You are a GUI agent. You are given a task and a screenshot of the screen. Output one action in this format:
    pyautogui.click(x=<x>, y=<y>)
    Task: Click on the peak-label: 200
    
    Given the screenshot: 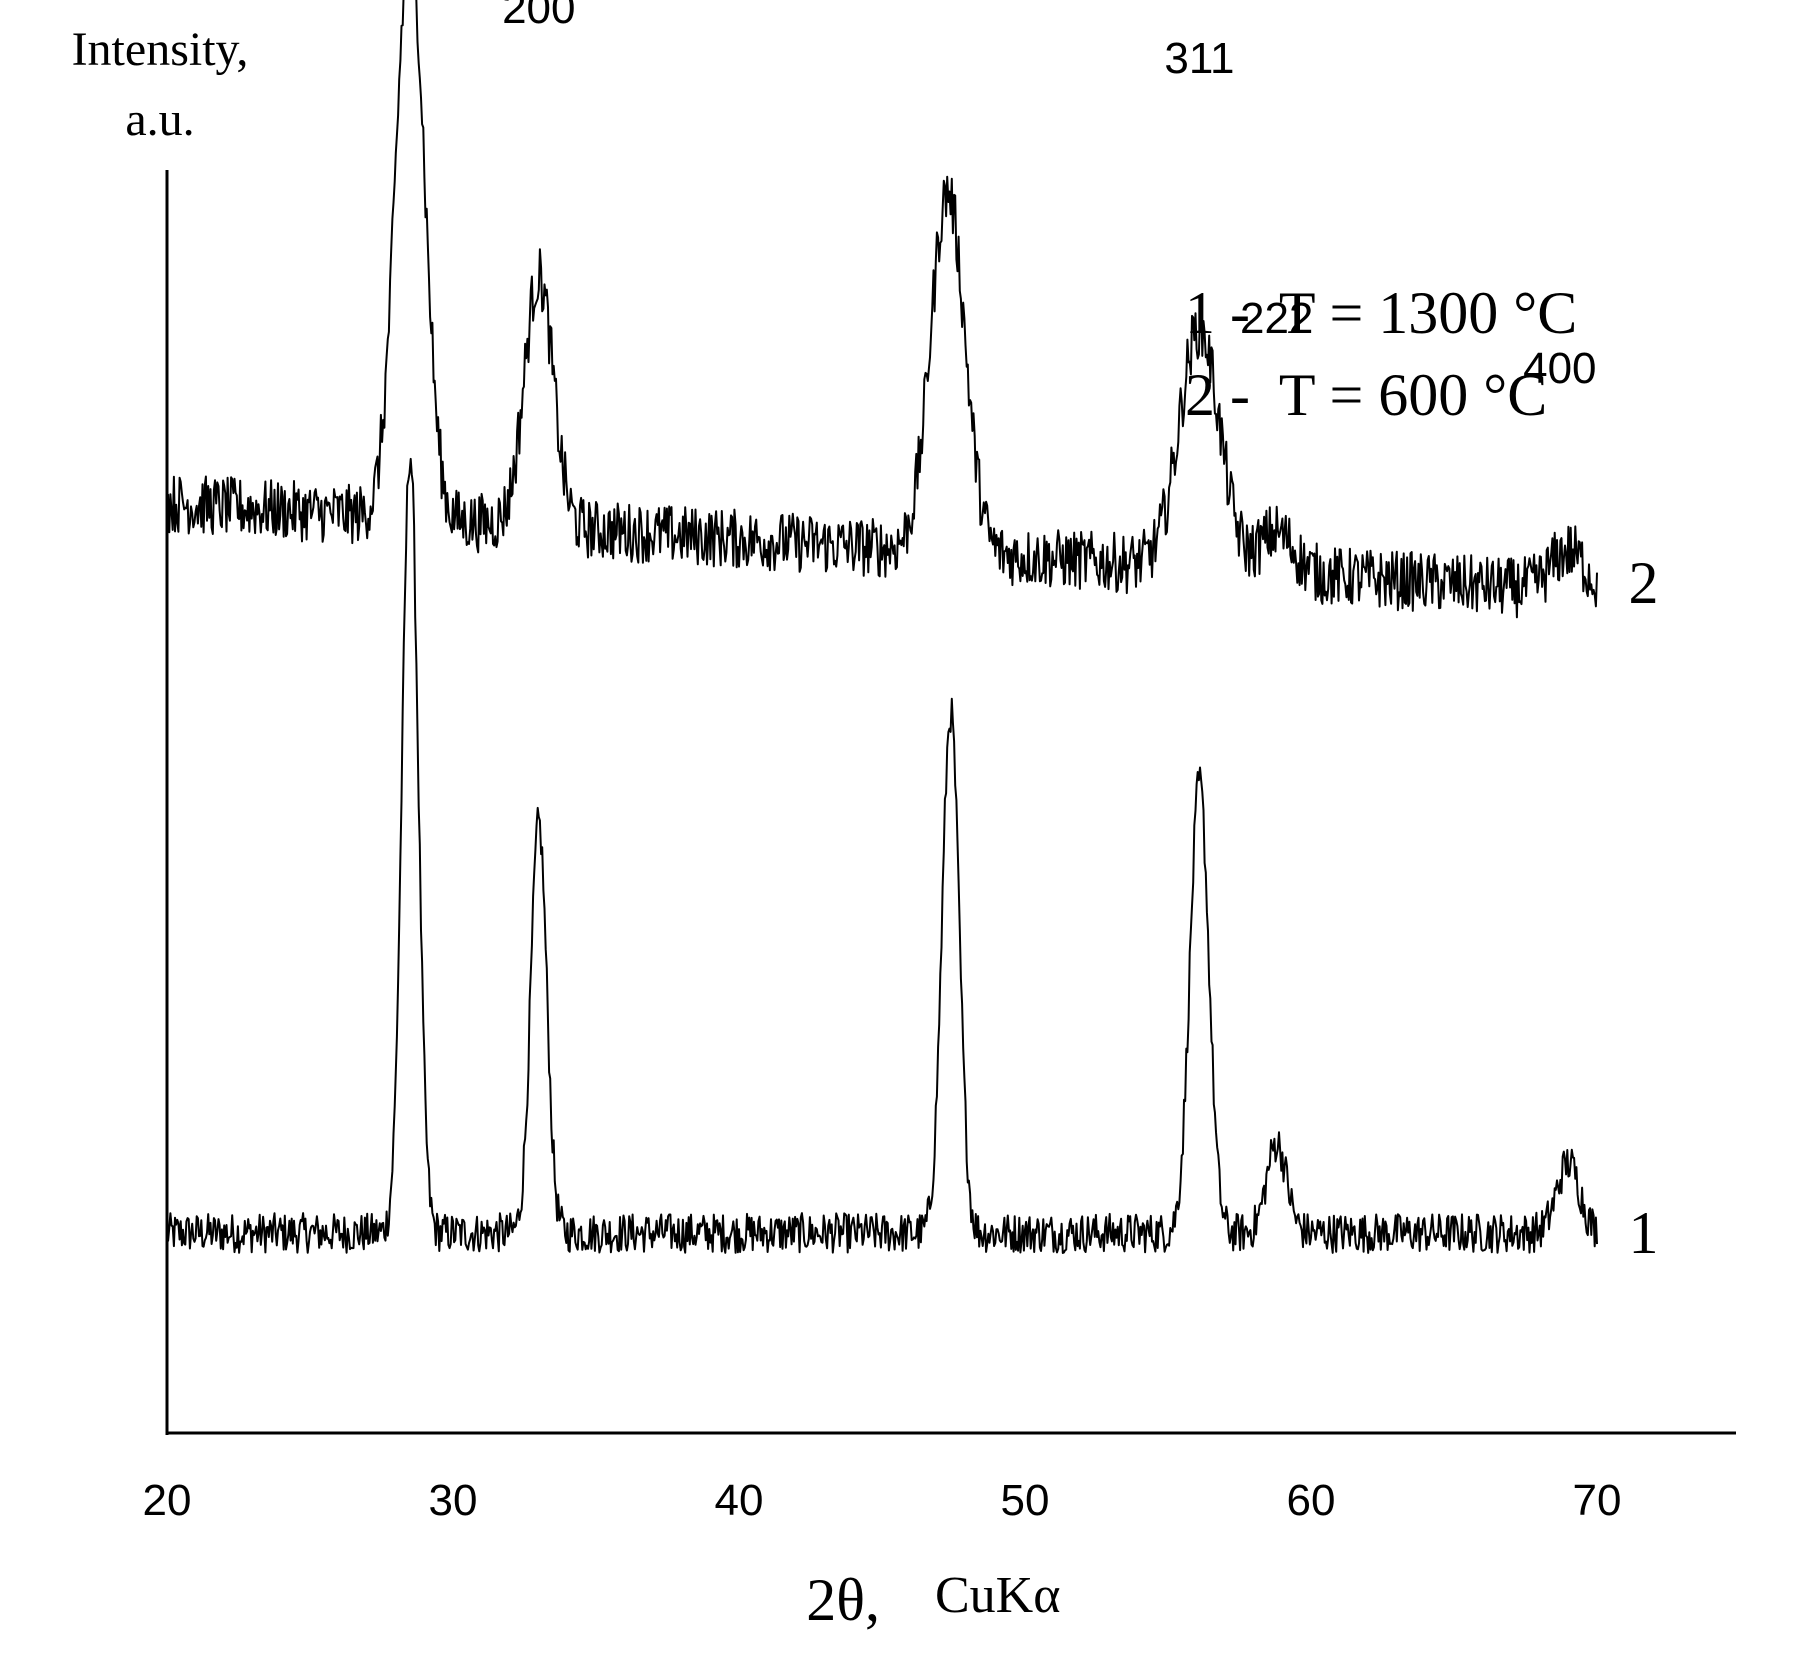 What is the action you would take?
    pyautogui.click(x=538, y=16)
    